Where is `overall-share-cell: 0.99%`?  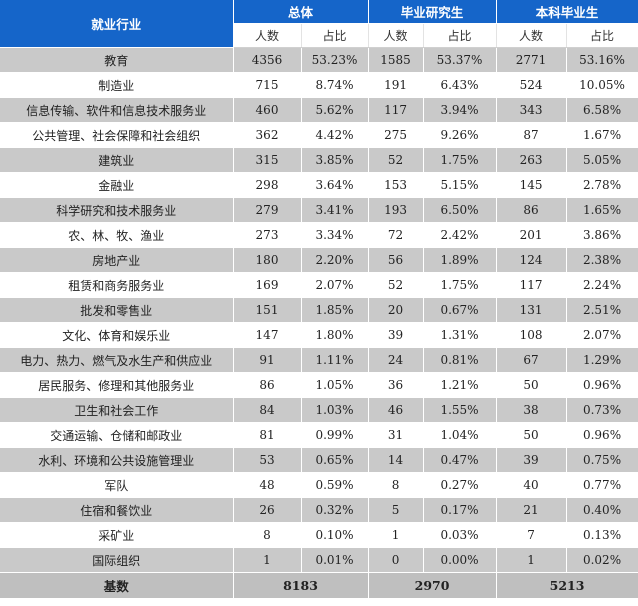 overall-share-cell: 0.99% is located at coordinates (335, 435).